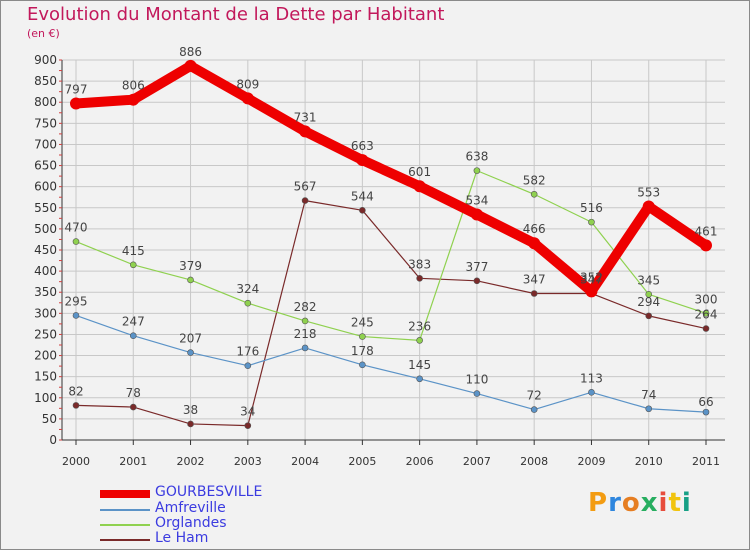 The image size is (750, 550). What do you see at coordinates (591, 279) in the screenshot?
I see `data-label: 347` at bounding box center [591, 279].